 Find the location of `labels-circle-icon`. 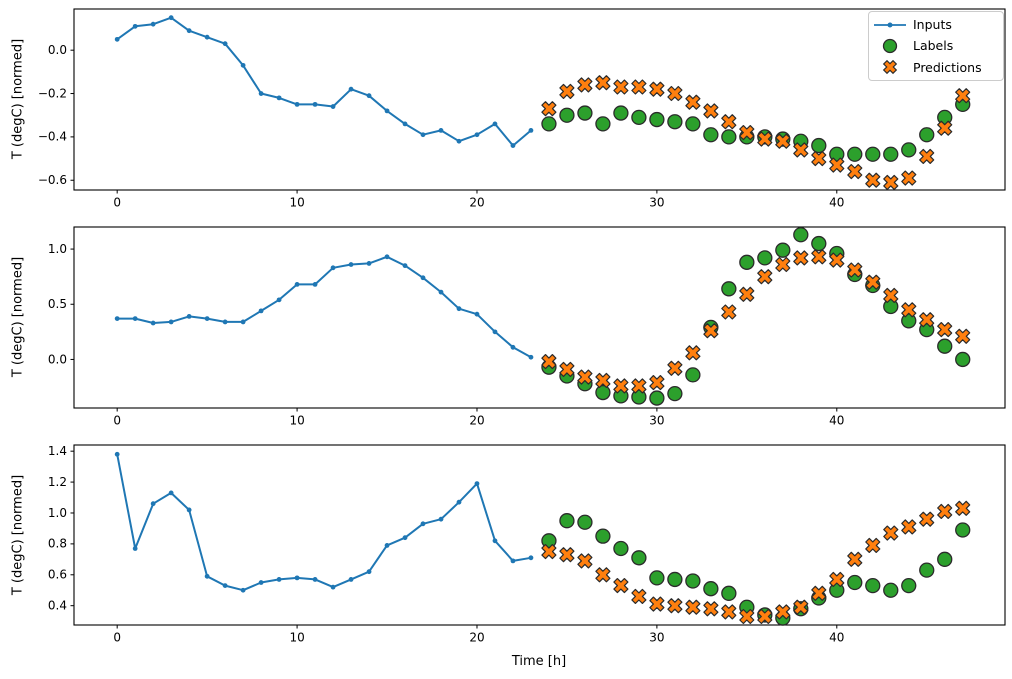

labels-circle-icon is located at coordinates (891, 46).